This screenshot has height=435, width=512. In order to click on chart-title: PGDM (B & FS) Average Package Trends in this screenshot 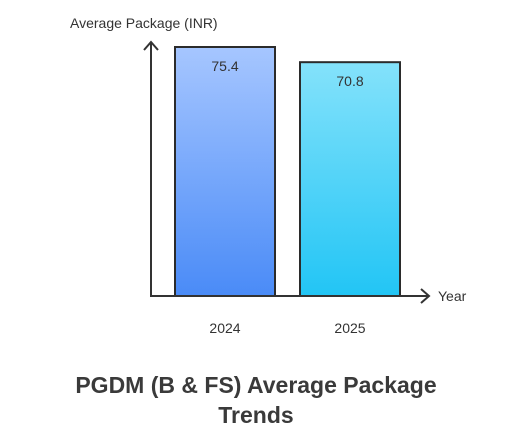, I will do `click(256, 400)`.